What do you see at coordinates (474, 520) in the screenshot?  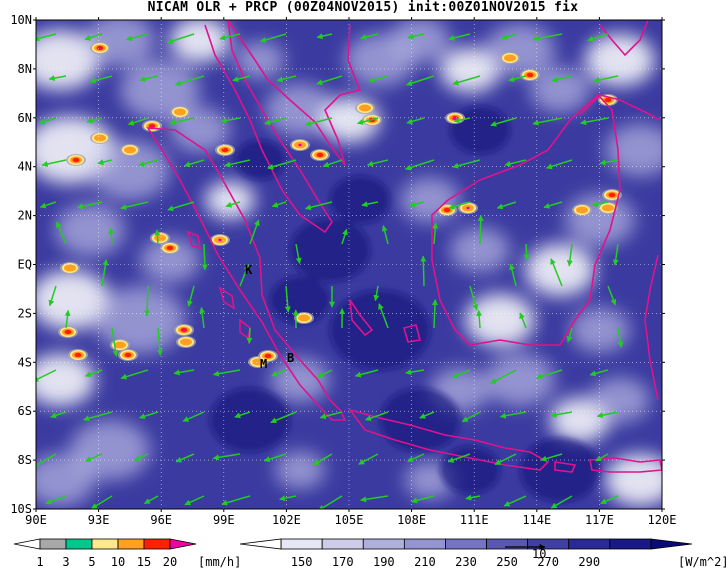 I see `lon-tick-label: 111E` at bounding box center [474, 520].